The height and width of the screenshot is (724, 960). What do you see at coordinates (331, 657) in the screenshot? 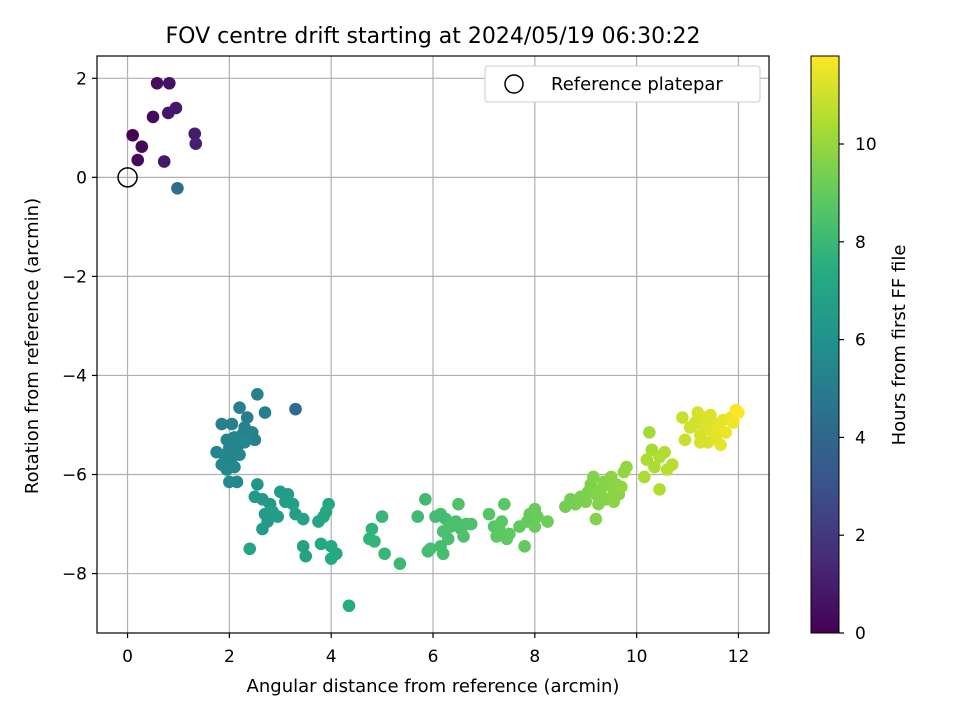
I see `x-tick-label: 4` at bounding box center [331, 657].